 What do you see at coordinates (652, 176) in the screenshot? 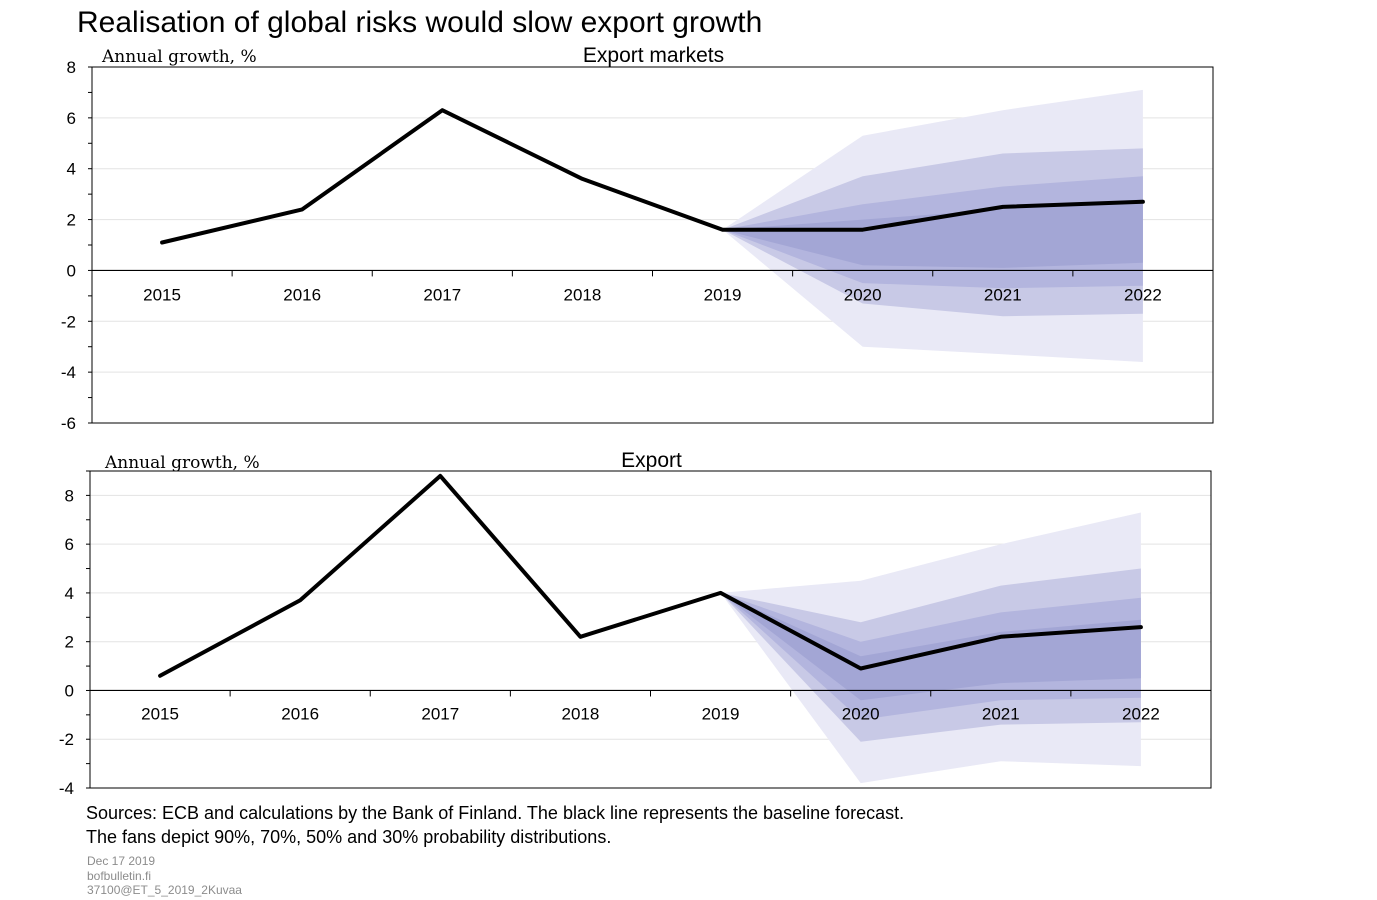
I see `baseline-forecast-line` at bounding box center [652, 176].